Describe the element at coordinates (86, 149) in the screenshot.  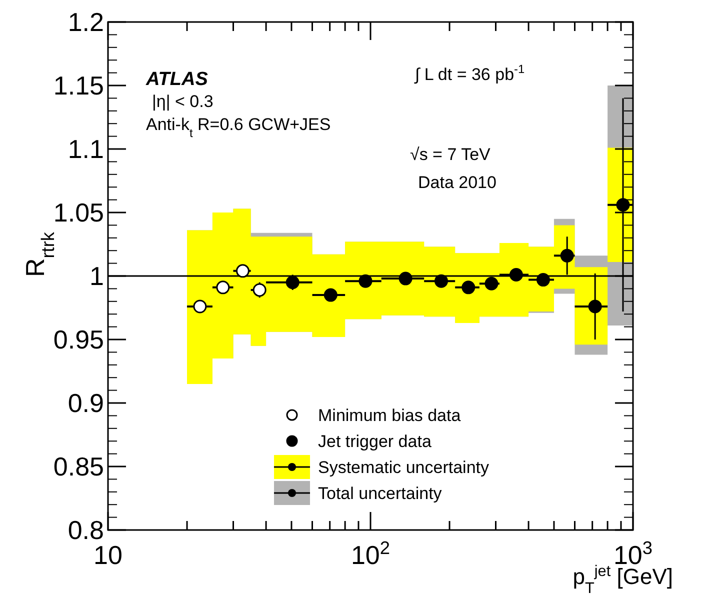
I see `y-tick-label: 1.1` at that location.